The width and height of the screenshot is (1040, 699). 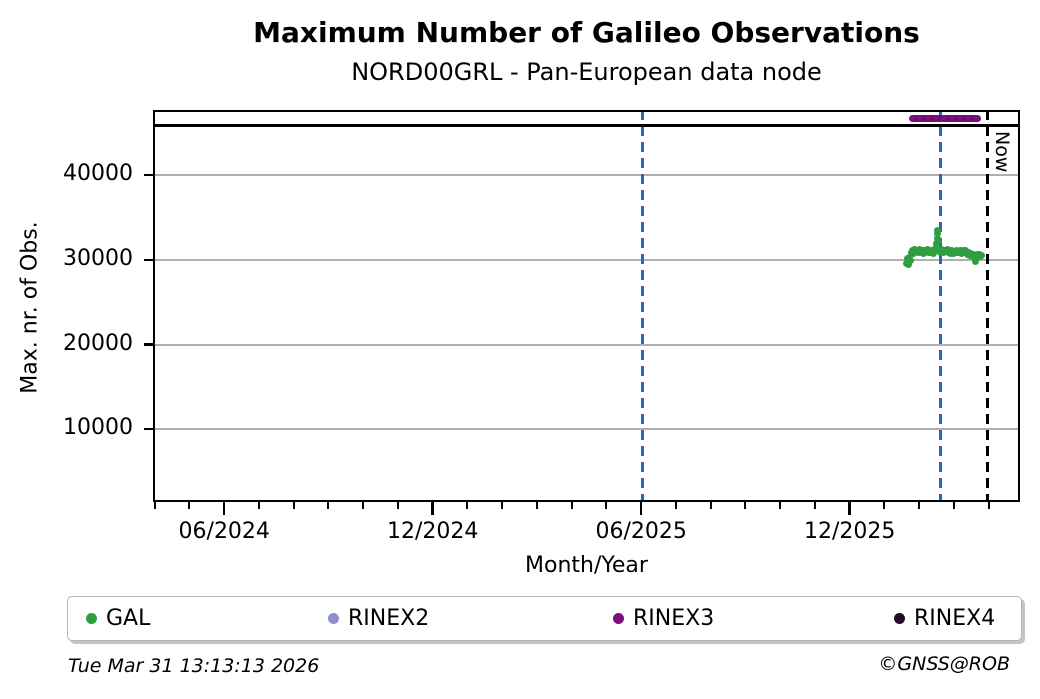 What do you see at coordinates (674, 618) in the screenshot?
I see `legend-label-rinex3: RINEX3` at bounding box center [674, 618].